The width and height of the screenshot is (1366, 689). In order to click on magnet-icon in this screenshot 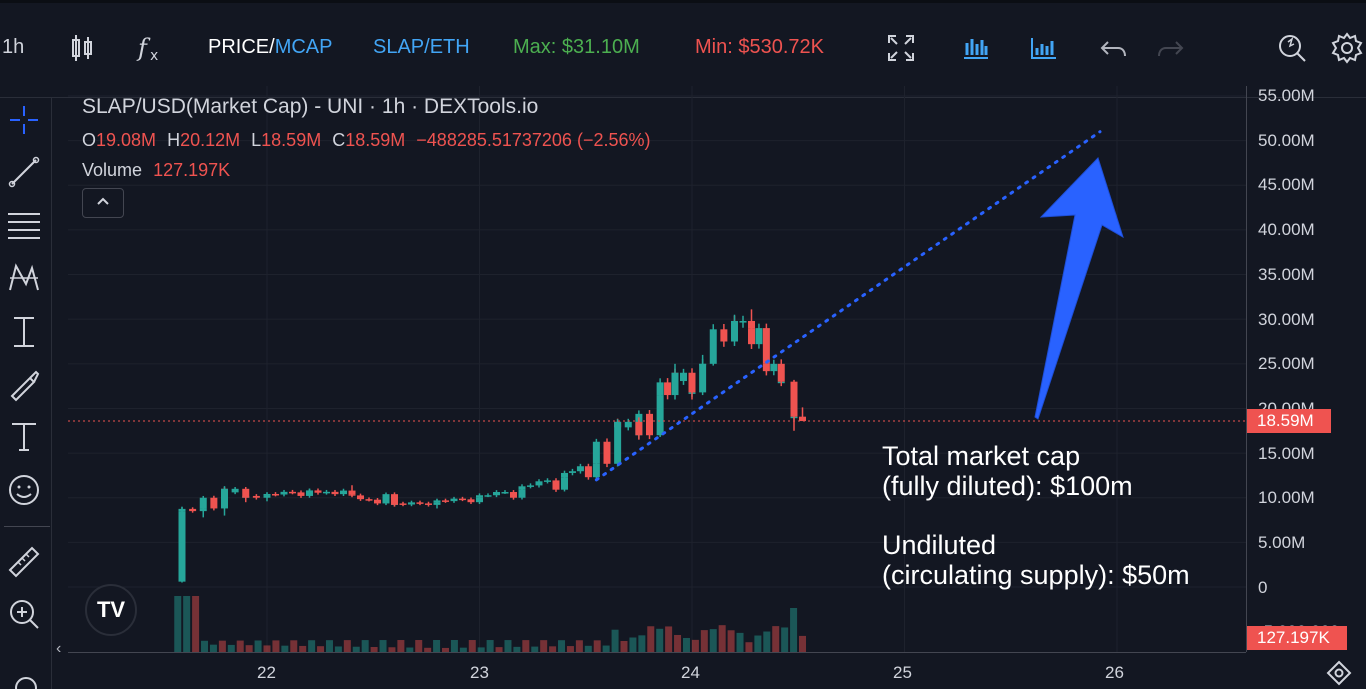, I will do `click(24, 678)`.